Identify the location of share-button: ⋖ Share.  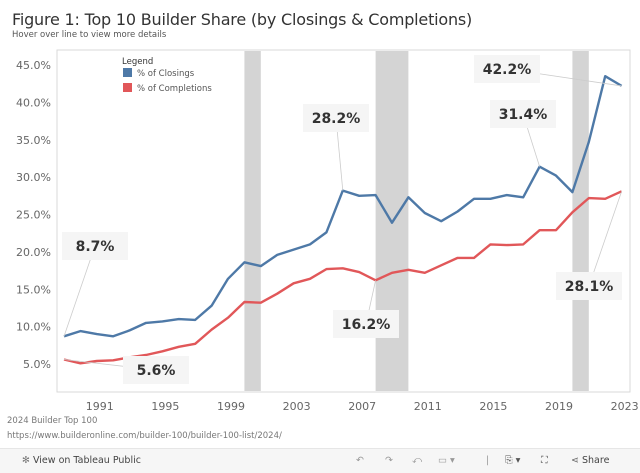
(590, 460).